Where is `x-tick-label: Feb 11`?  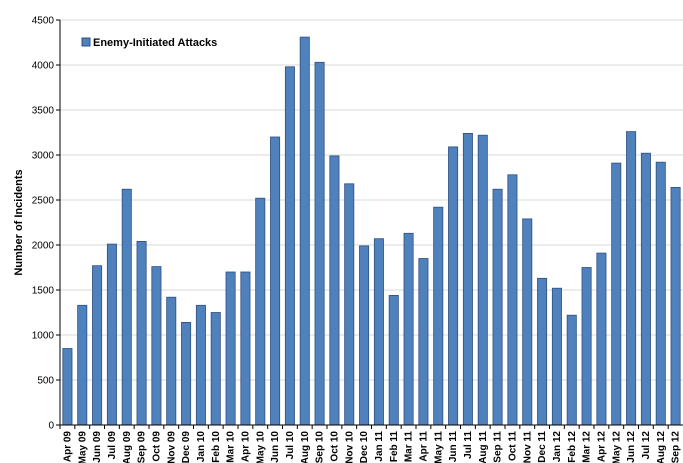 x-tick-label: Feb 11 is located at coordinates (394, 447).